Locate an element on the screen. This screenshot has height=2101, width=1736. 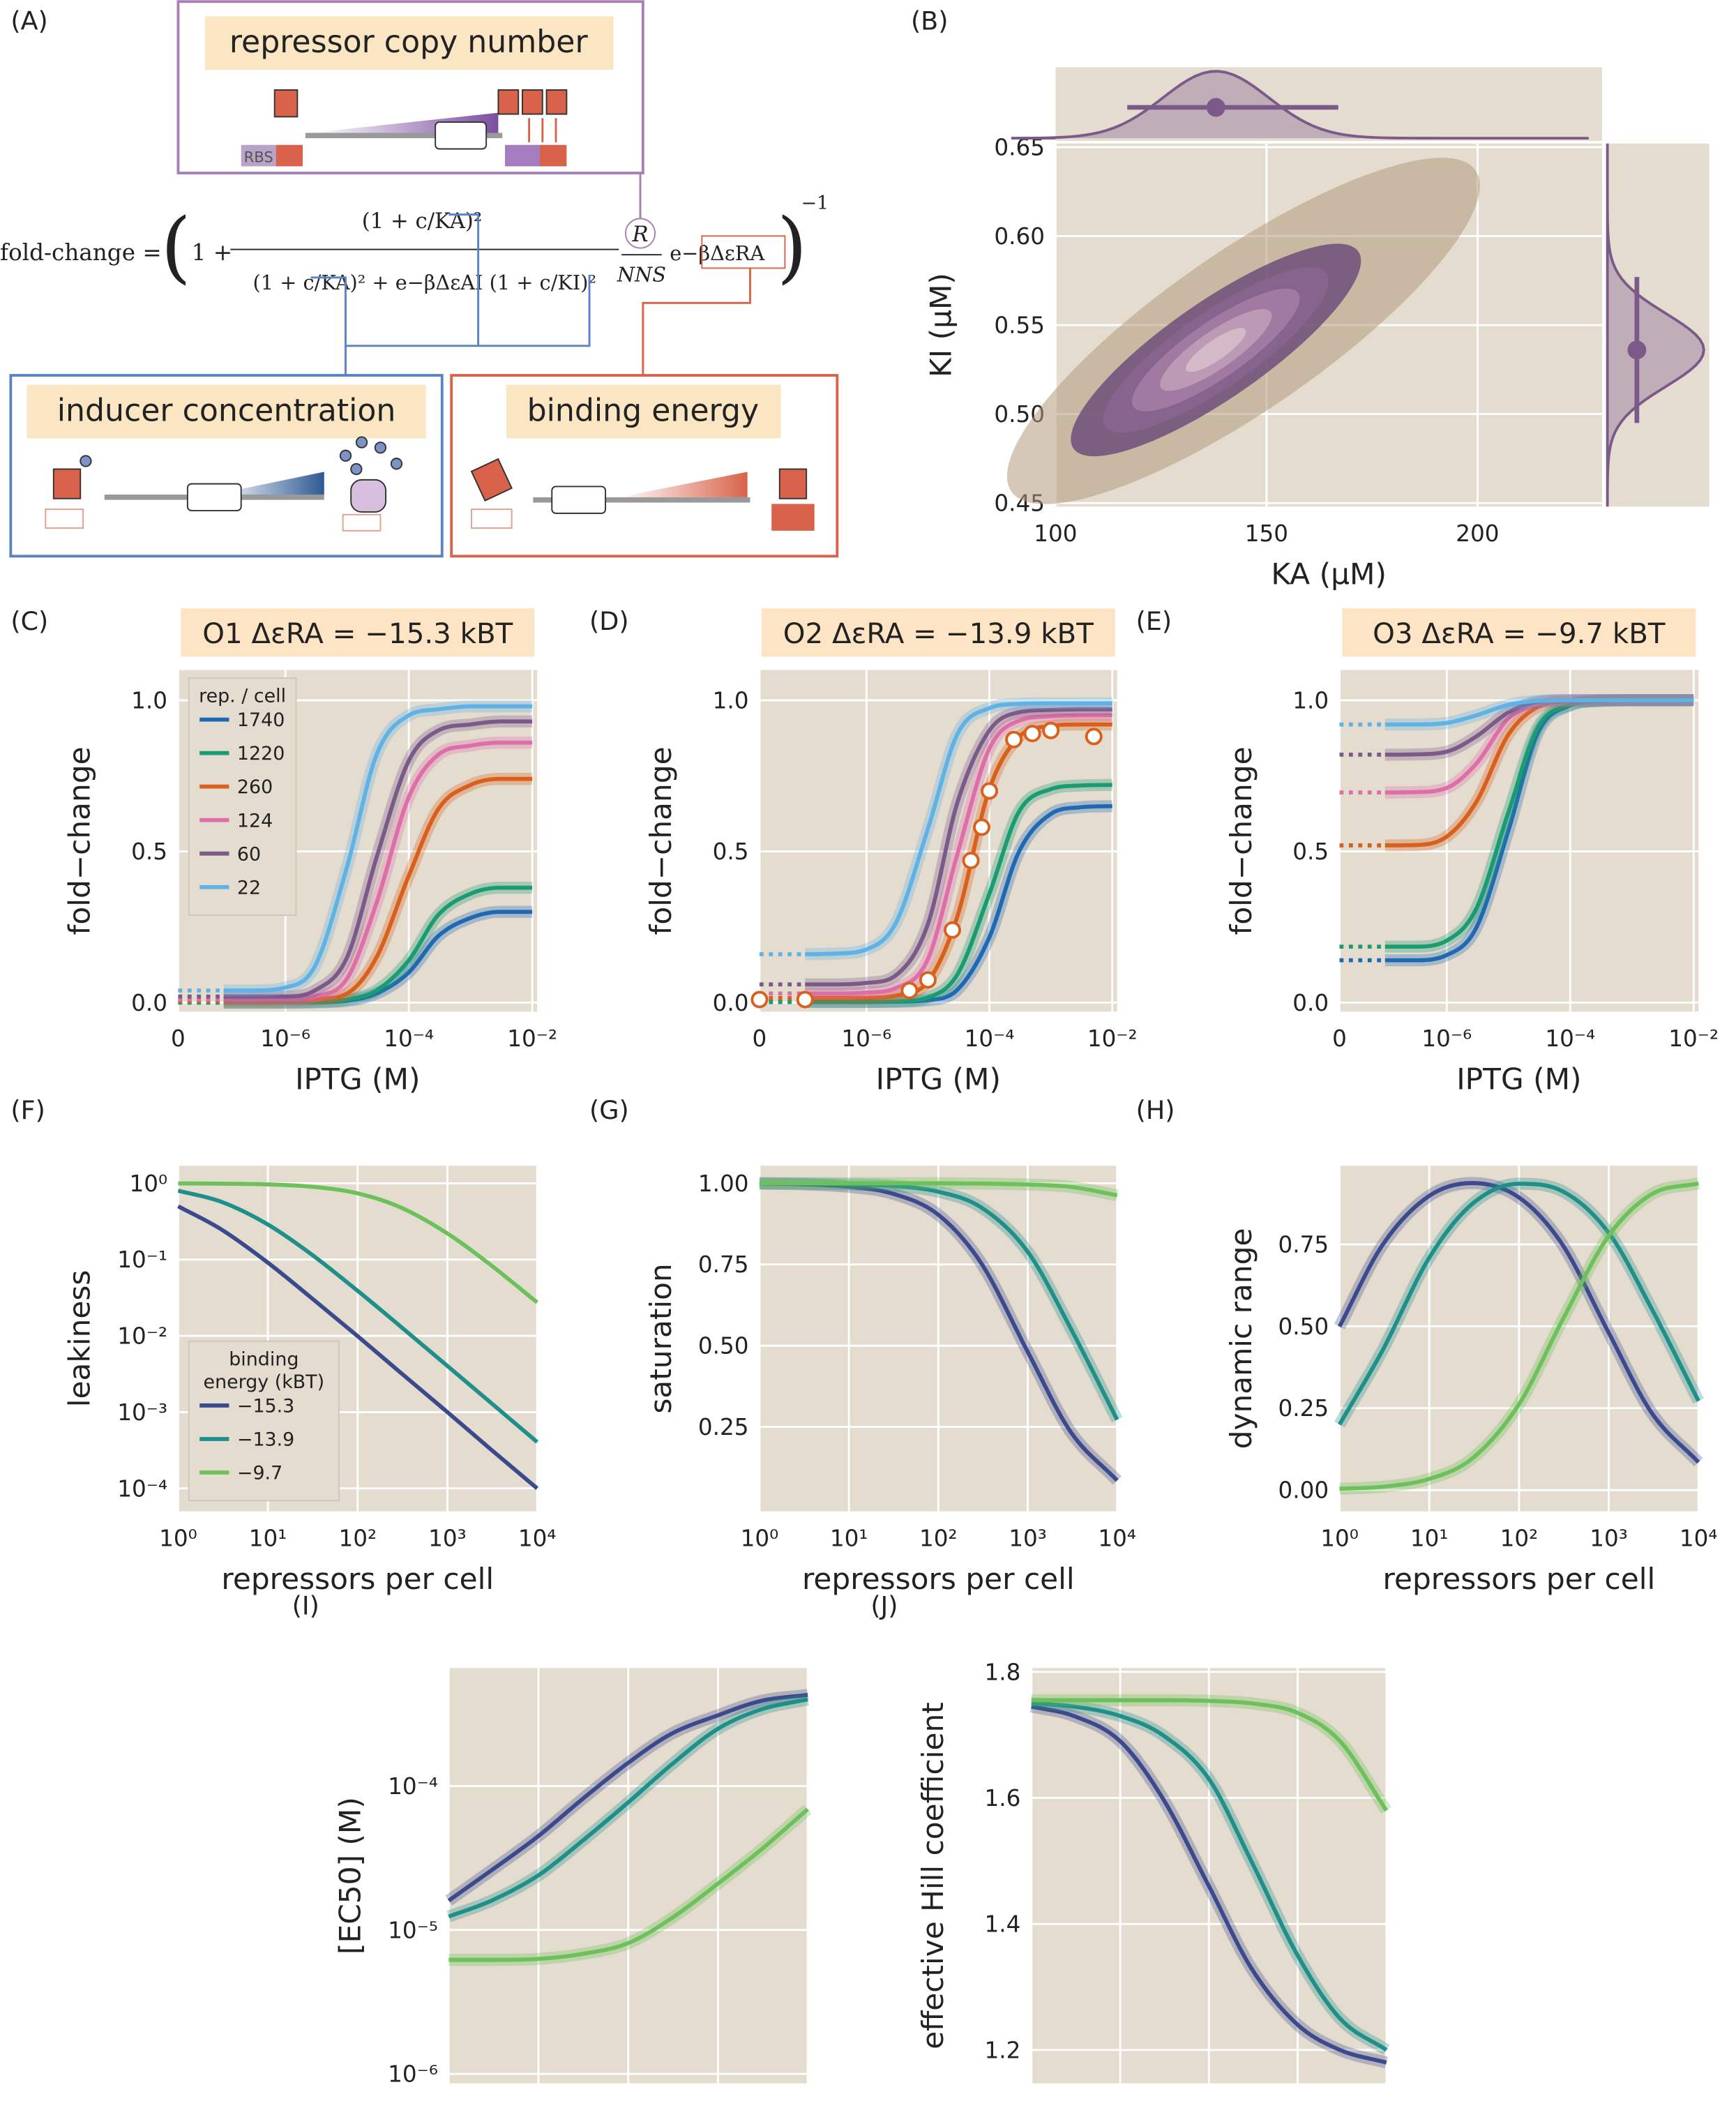
y-tick-label: 0.60 is located at coordinates (1019, 237).